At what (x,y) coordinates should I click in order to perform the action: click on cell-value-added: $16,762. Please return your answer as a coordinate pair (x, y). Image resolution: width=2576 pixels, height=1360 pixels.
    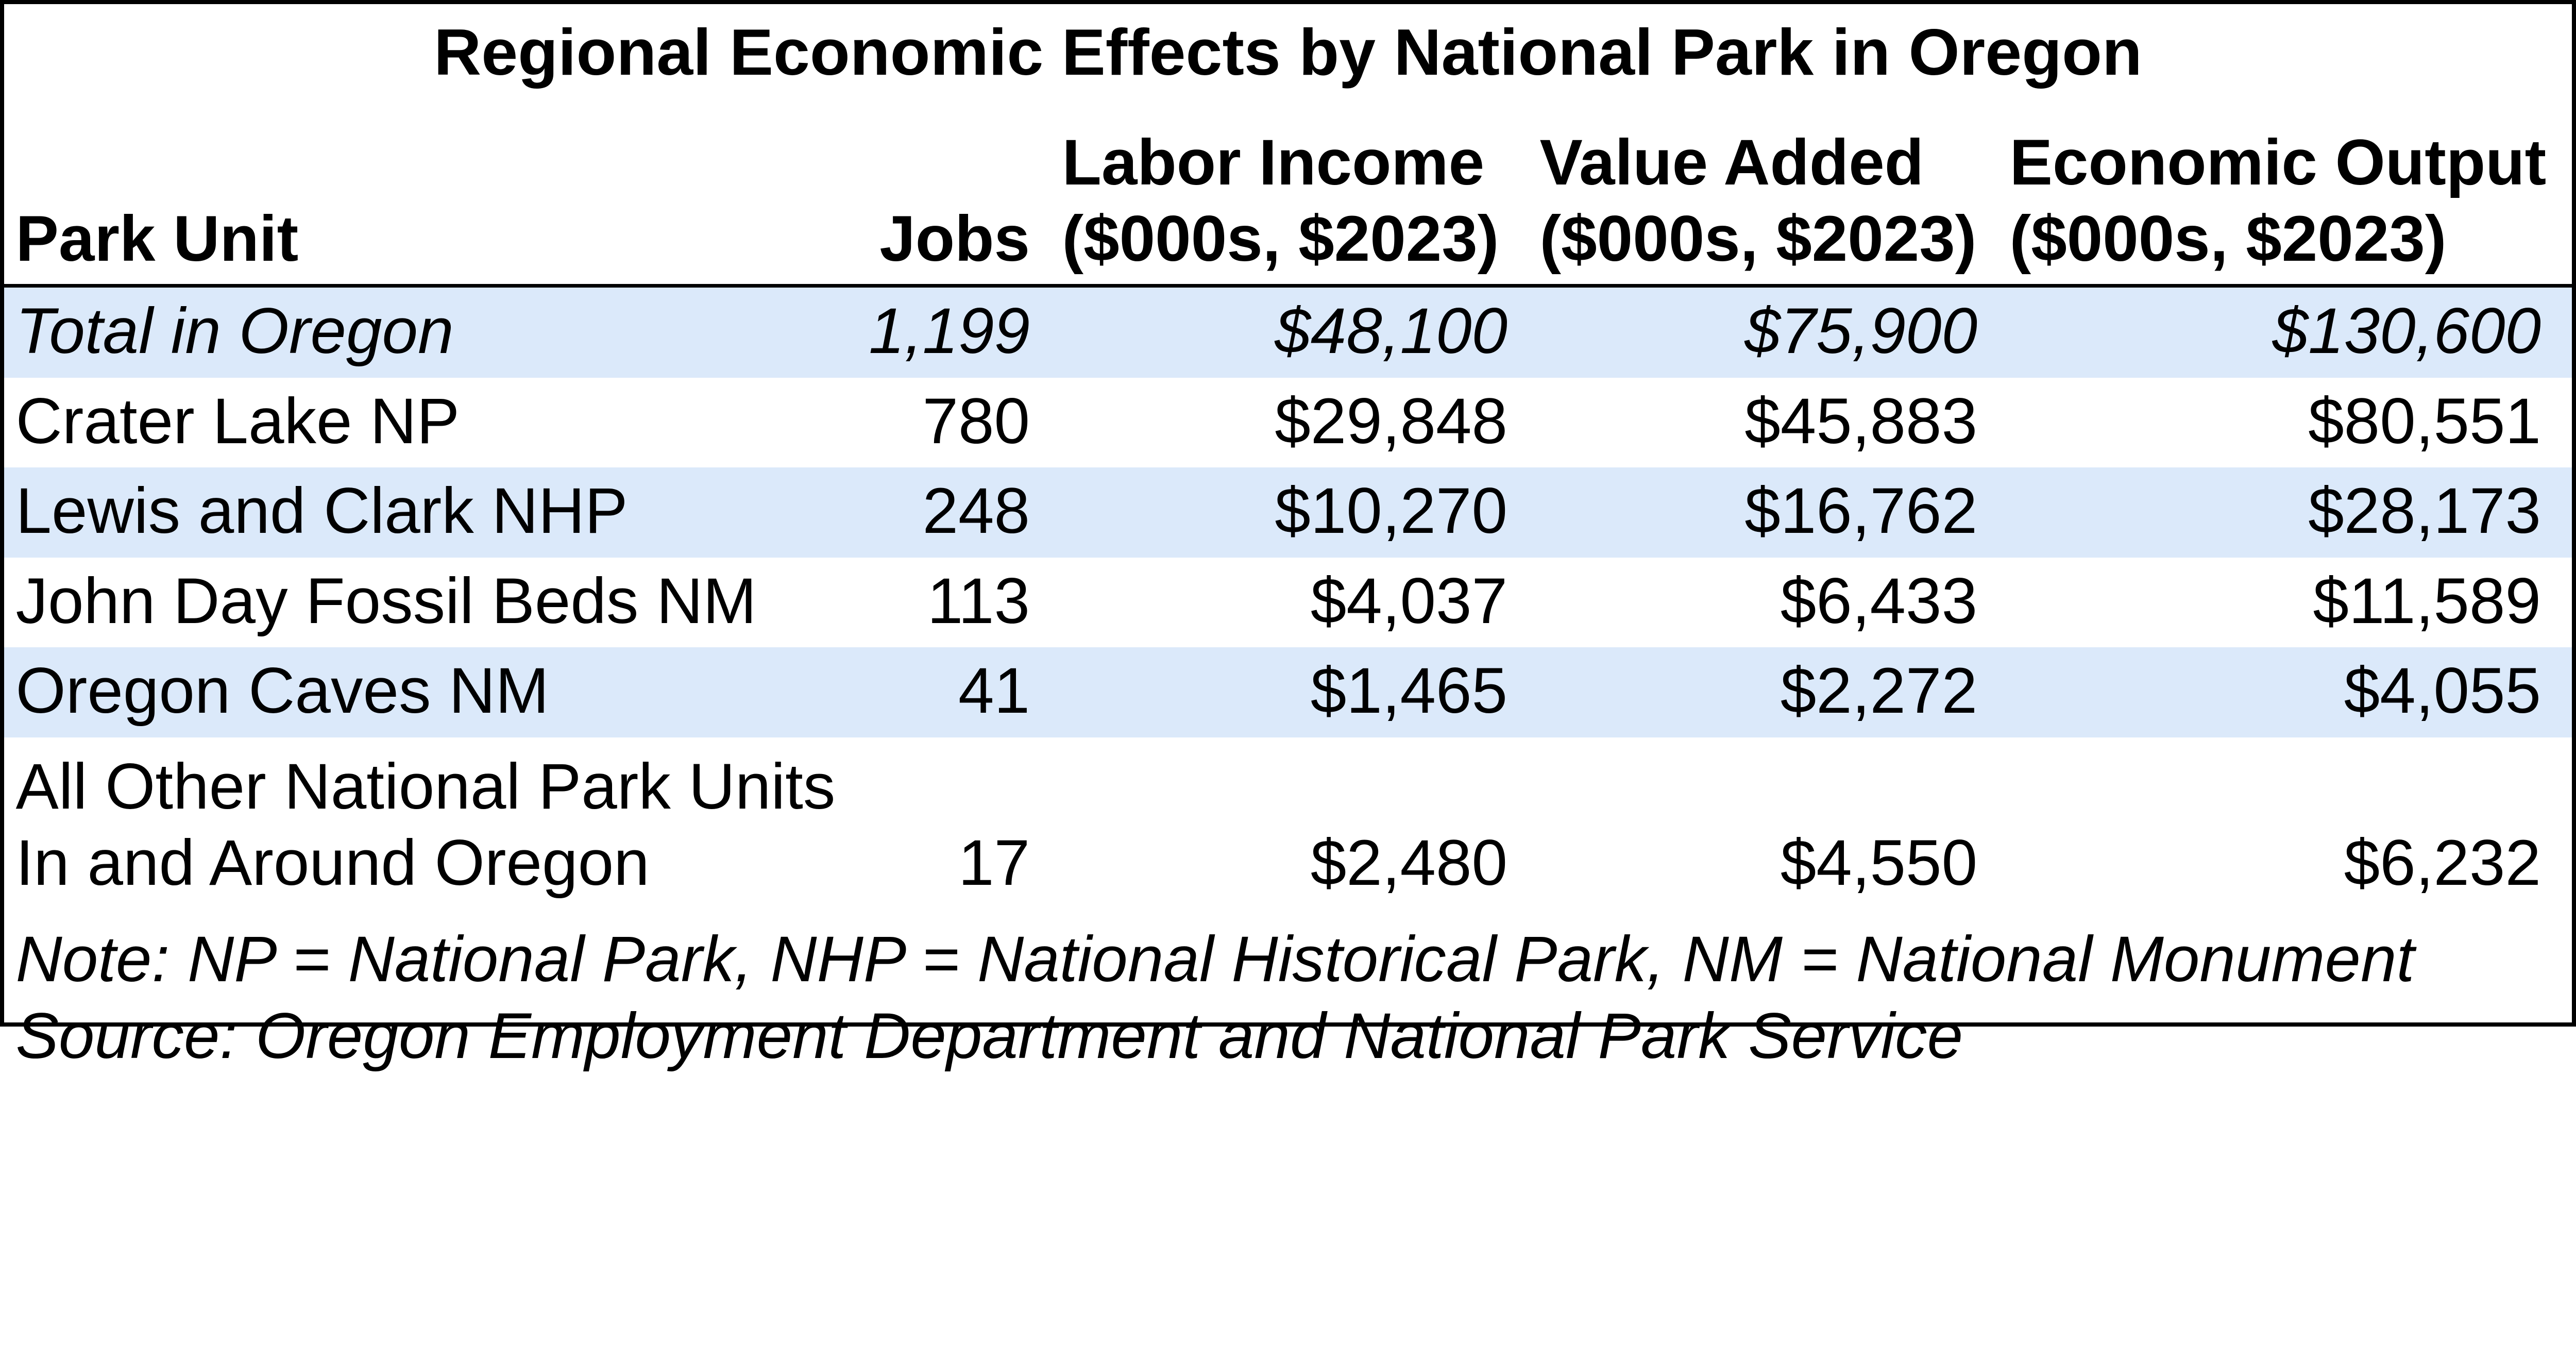
    Looking at the image, I should click on (1756, 512).